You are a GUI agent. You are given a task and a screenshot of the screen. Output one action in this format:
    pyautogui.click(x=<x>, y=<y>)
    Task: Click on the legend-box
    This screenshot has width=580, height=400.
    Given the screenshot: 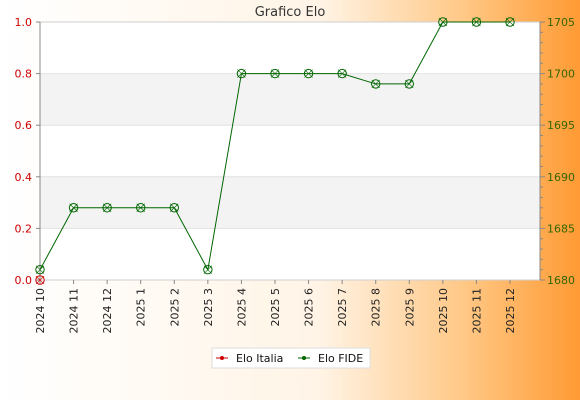 What is the action you would take?
    pyautogui.click(x=291, y=358)
    